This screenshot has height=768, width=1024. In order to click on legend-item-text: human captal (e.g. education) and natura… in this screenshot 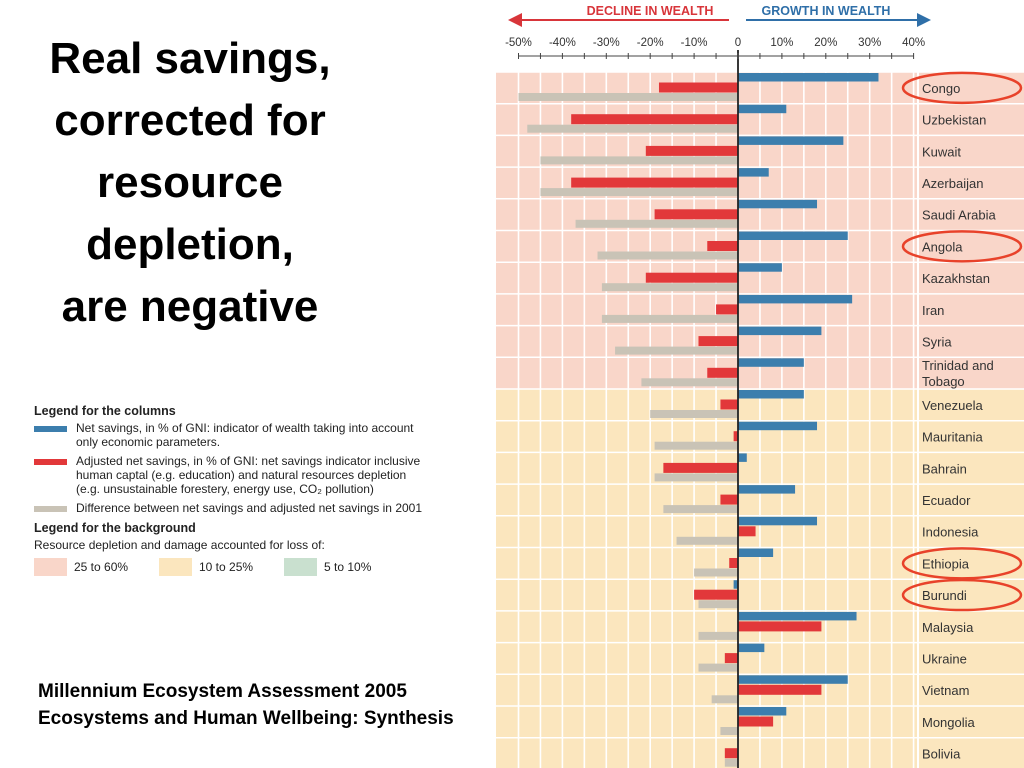, I will do `click(241, 475)`.